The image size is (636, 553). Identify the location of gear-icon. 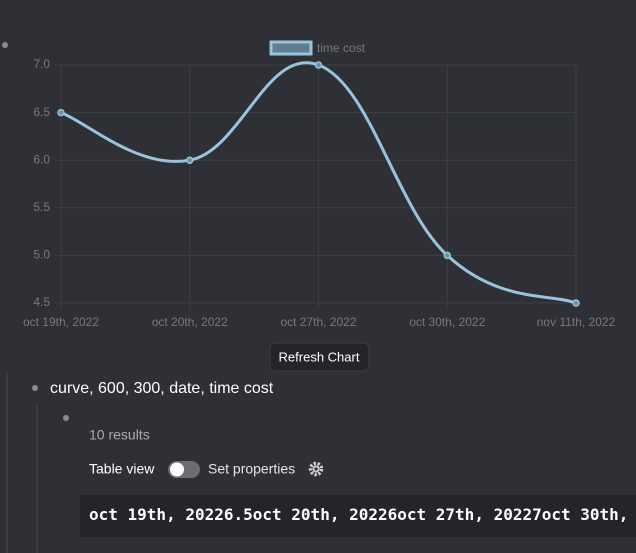
(316, 469).